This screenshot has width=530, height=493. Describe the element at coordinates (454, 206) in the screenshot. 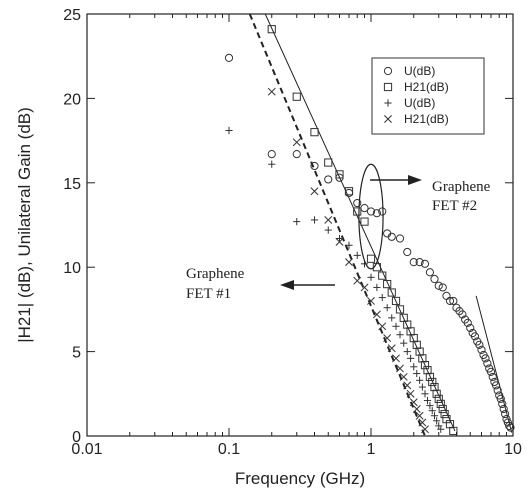

I see `annotation-fet2-line2: FET #2` at that location.